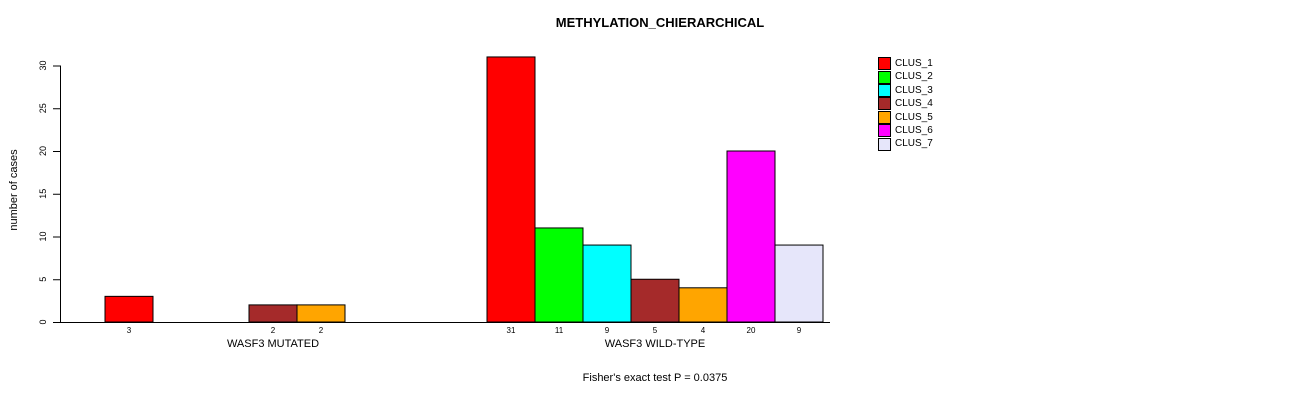 The height and width of the screenshot is (400, 1290). I want to click on legend-label: CLUS_4, so click(914, 104).